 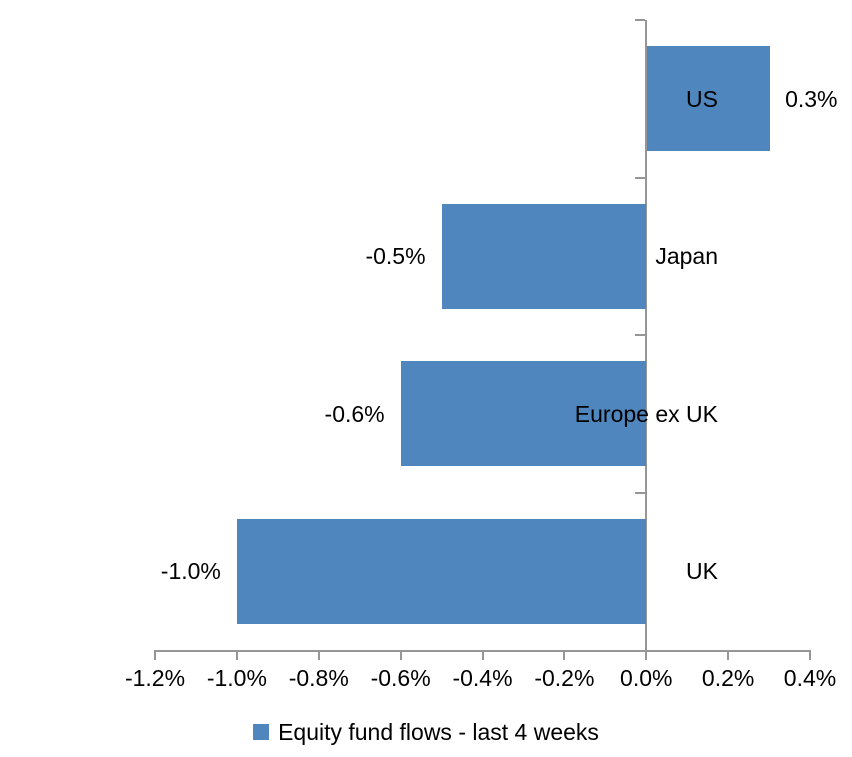 I want to click on y-axis-line, so click(x=646, y=340).